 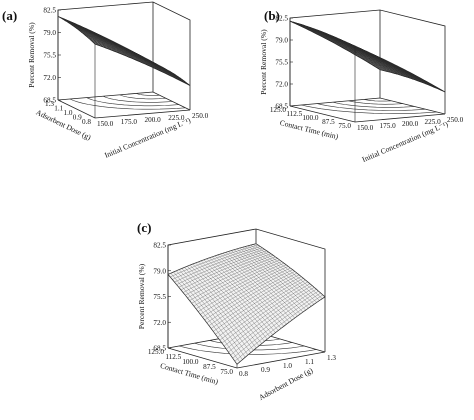 What do you see at coordinates (49, 11) in the screenshot?
I see `z-tick-label: 82.5` at bounding box center [49, 11].